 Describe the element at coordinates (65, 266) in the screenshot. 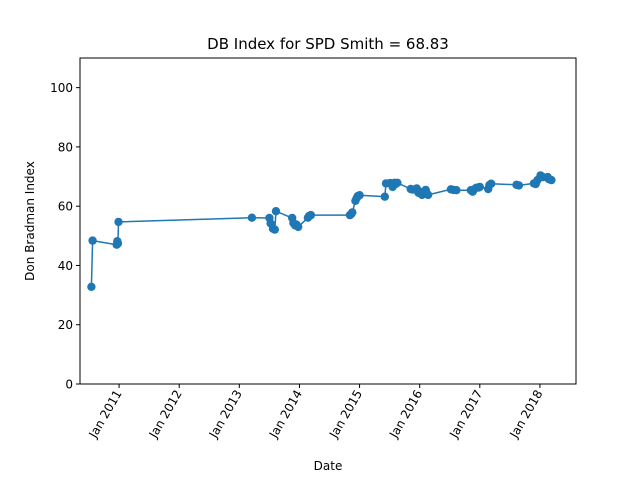

I see `y-tick-label: 40` at that location.